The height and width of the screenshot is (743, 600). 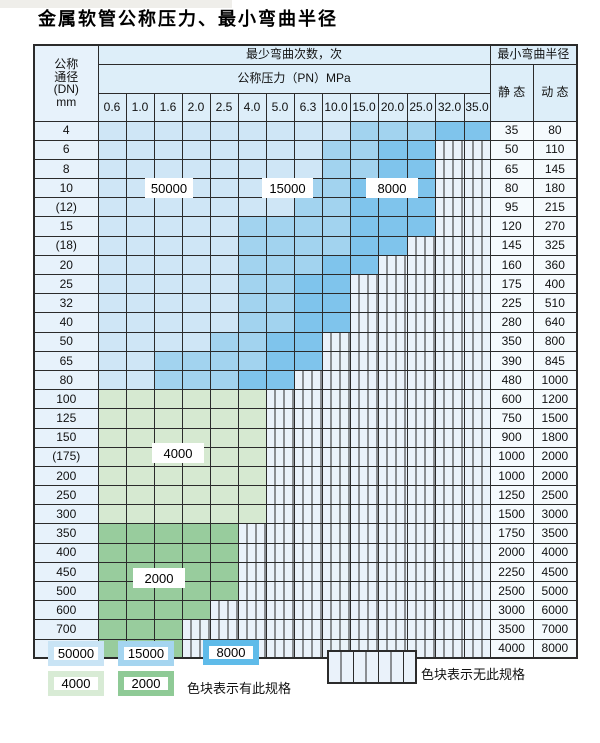 I want to click on table-row: 250 1250 2500, so click(x=305, y=495).